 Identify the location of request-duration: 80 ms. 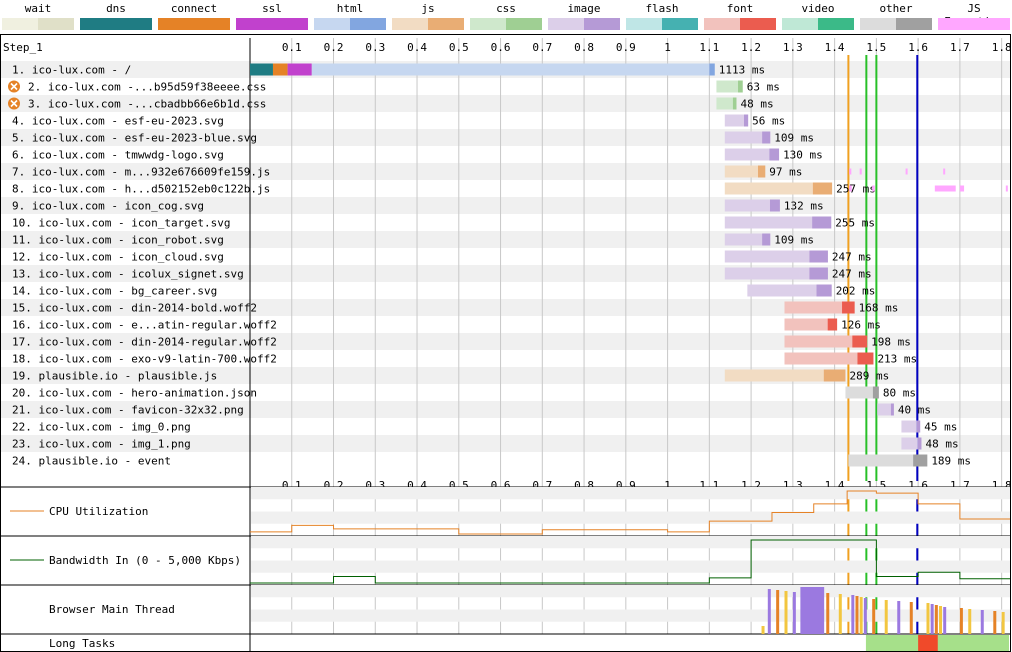
(899, 393).